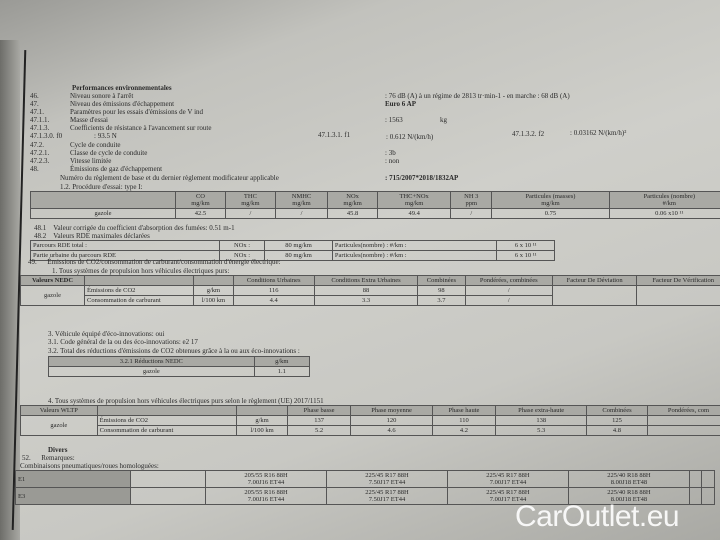  What do you see at coordinates (464, 420) in the screenshot?
I see `table-cell: 110` at bounding box center [464, 420].